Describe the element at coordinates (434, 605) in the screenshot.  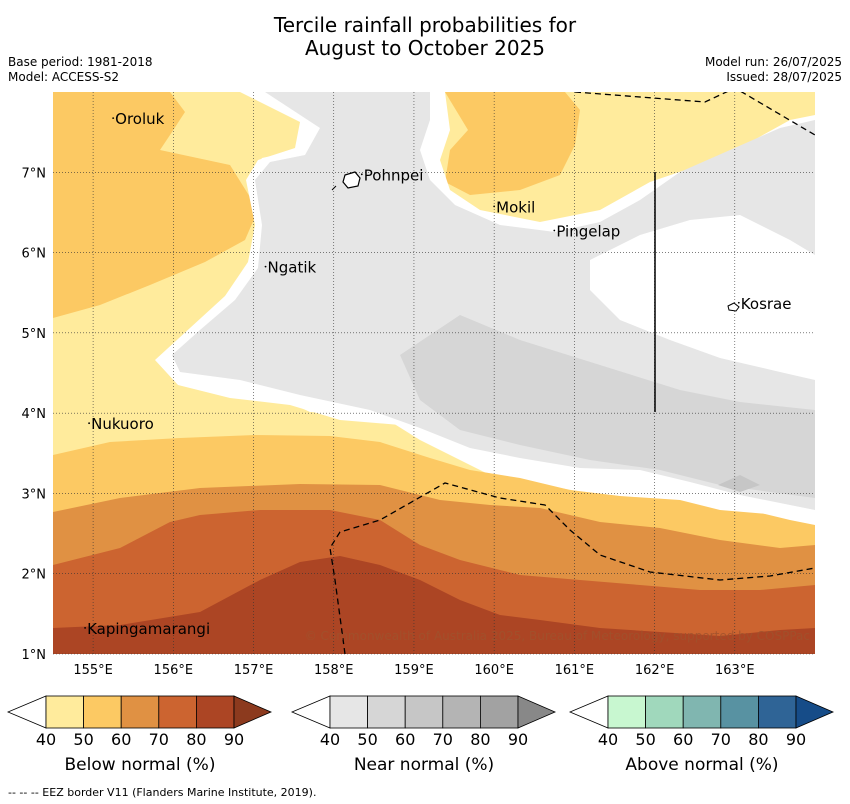
I see `below-80-south` at that location.